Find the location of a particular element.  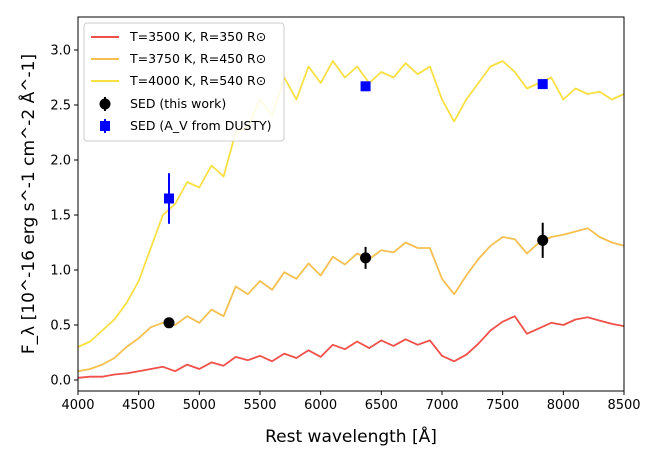

y-tick-label: 0.0 is located at coordinates (60, 381).